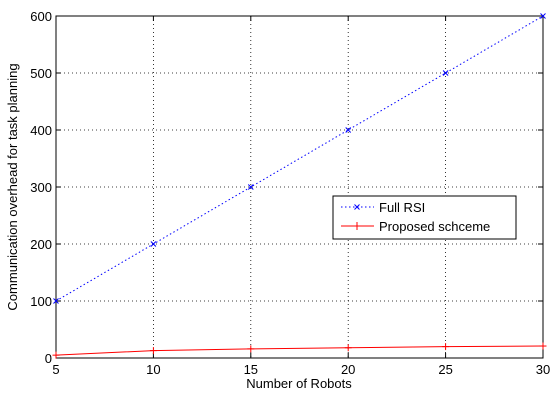 The height and width of the screenshot is (397, 550). Describe the element at coordinates (55, 369) in the screenshot. I see `x-tick-label: 5` at that location.